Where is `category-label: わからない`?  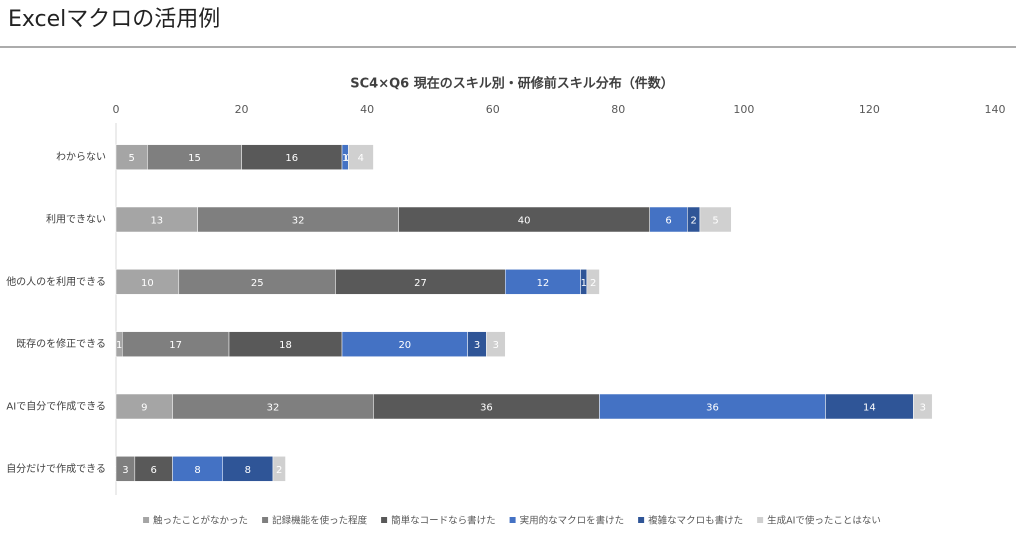 category-label: わからない is located at coordinates (81, 157).